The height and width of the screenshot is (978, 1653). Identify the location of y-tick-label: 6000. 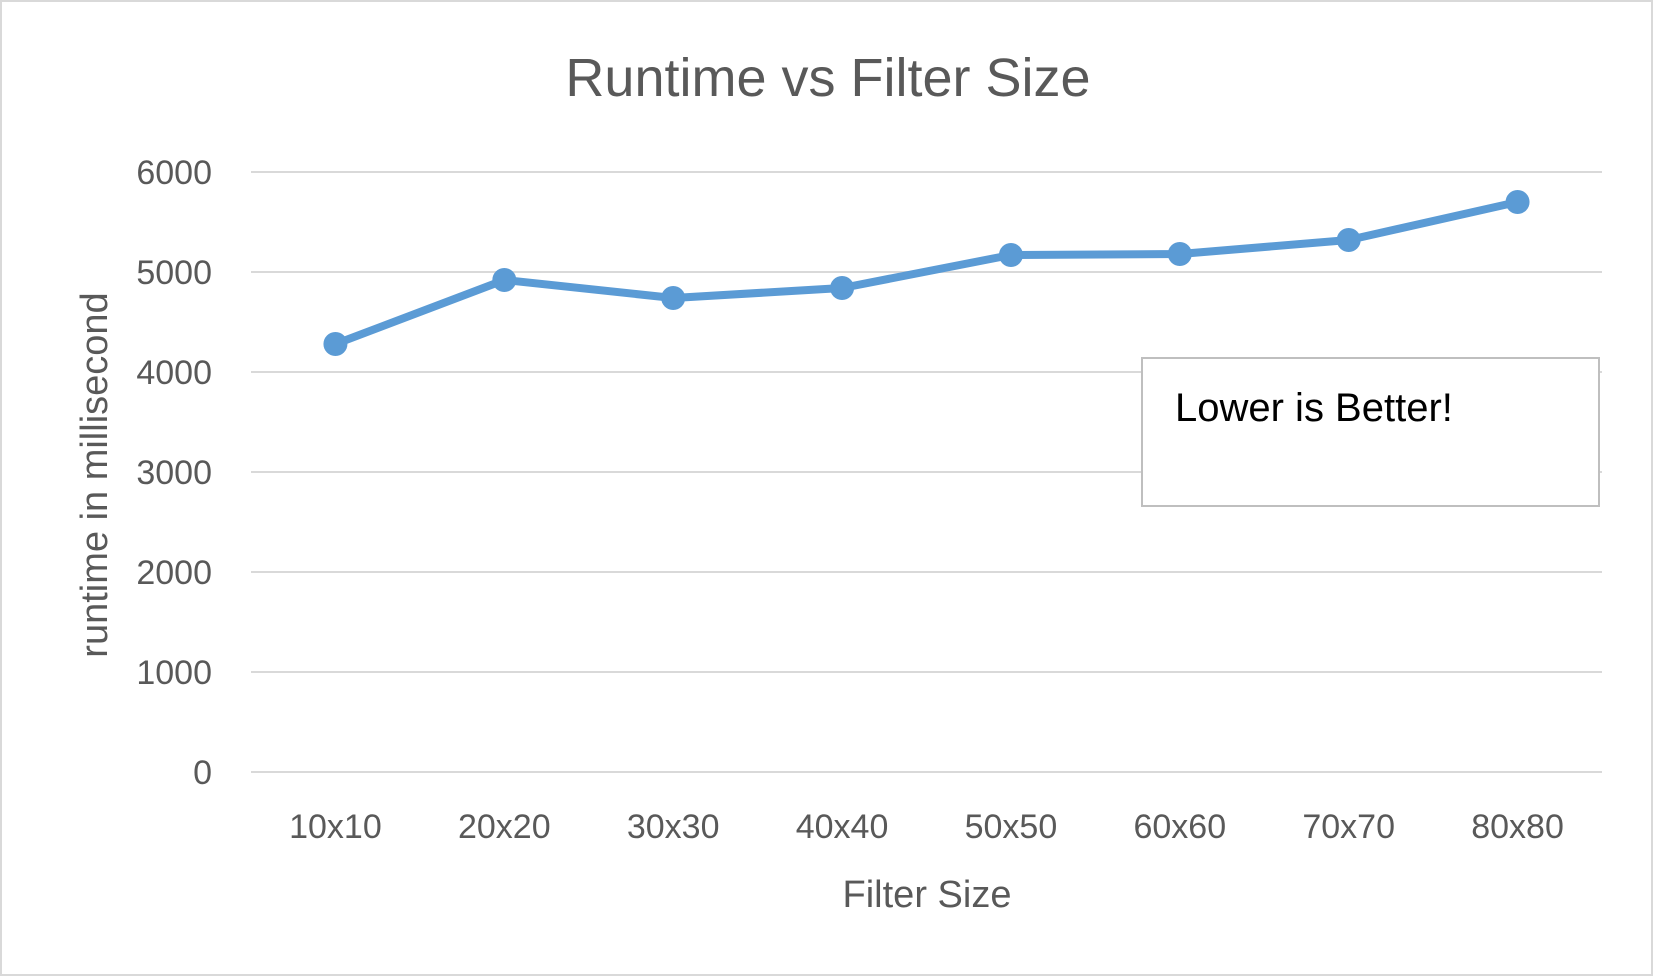
(174, 173).